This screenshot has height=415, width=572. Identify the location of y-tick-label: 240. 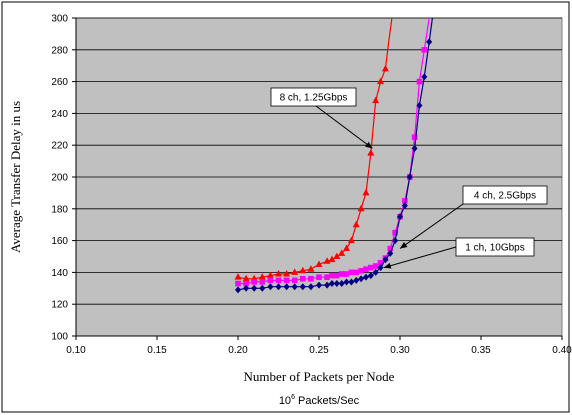
(59, 114).